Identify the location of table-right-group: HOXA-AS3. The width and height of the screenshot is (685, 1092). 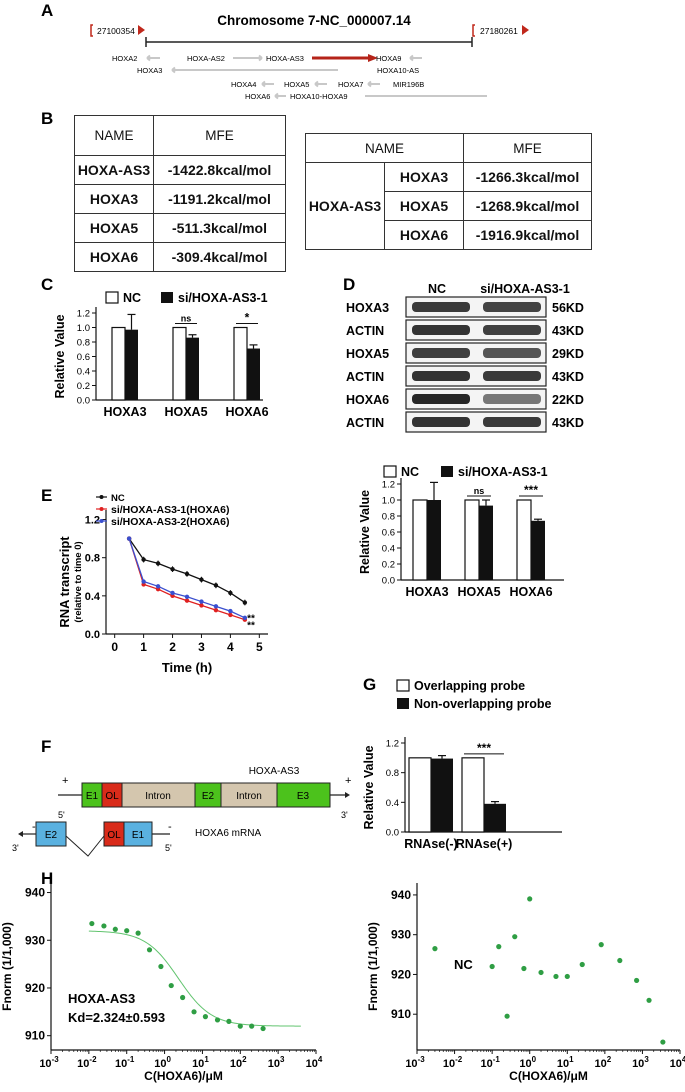
(345, 206).